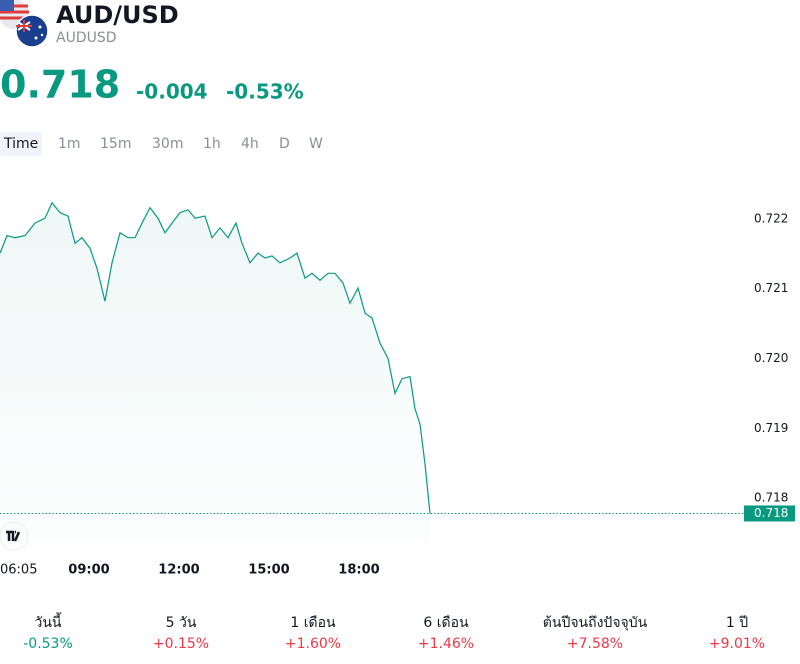  What do you see at coordinates (48, 644) in the screenshot?
I see `period-change: -0.53%` at bounding box center [48, 644].